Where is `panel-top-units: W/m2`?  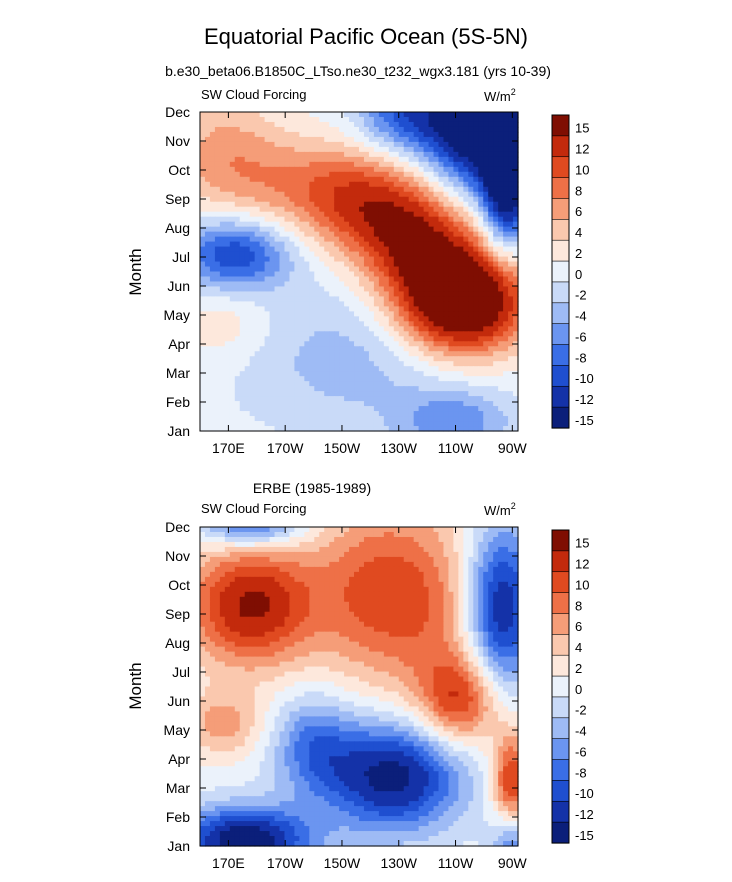 panel-top-units: W/m2 is located at coordinates (500, 95).